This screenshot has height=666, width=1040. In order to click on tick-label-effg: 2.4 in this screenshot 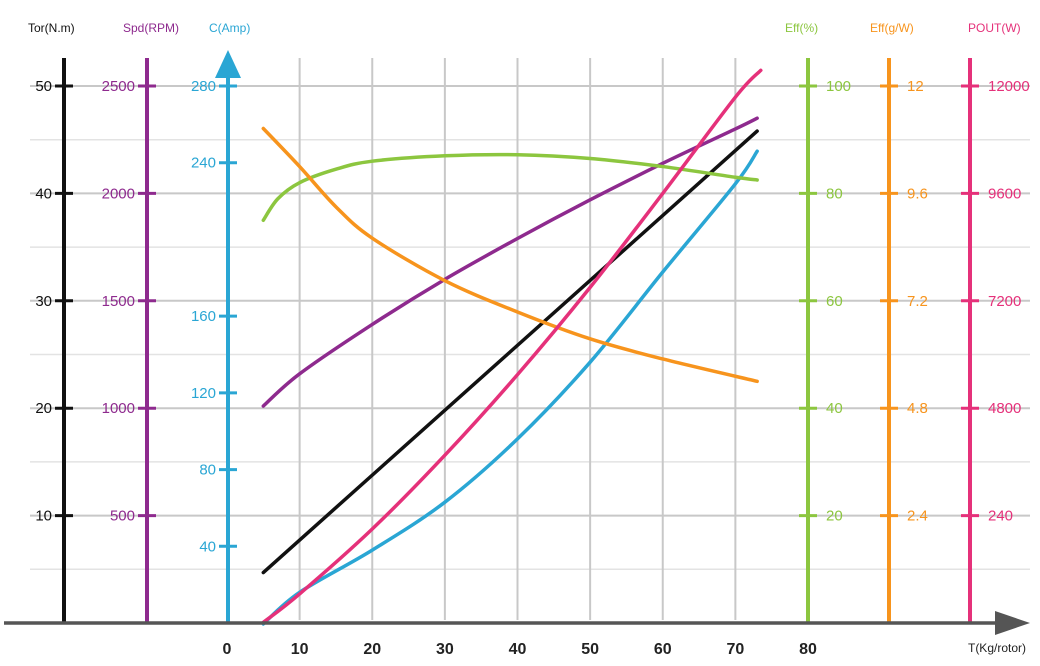, I will do `click(917, 516)`.